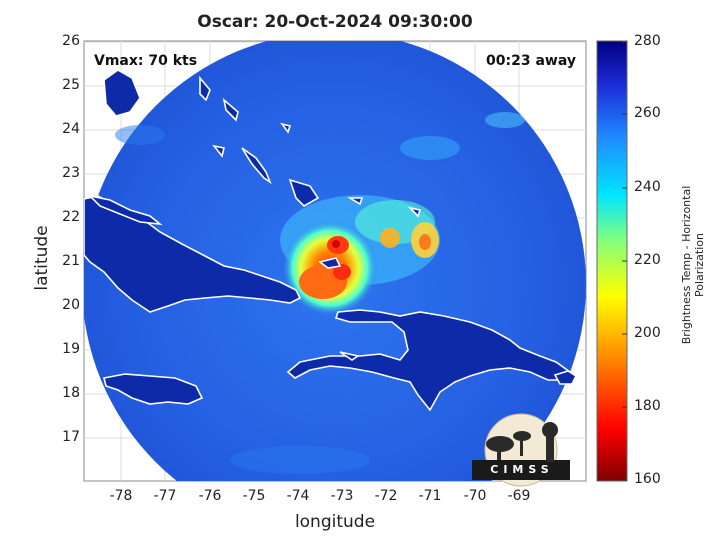 The width and height of the screenshot is (720, 540). I want to click on great-inagua, so click(330, 263).